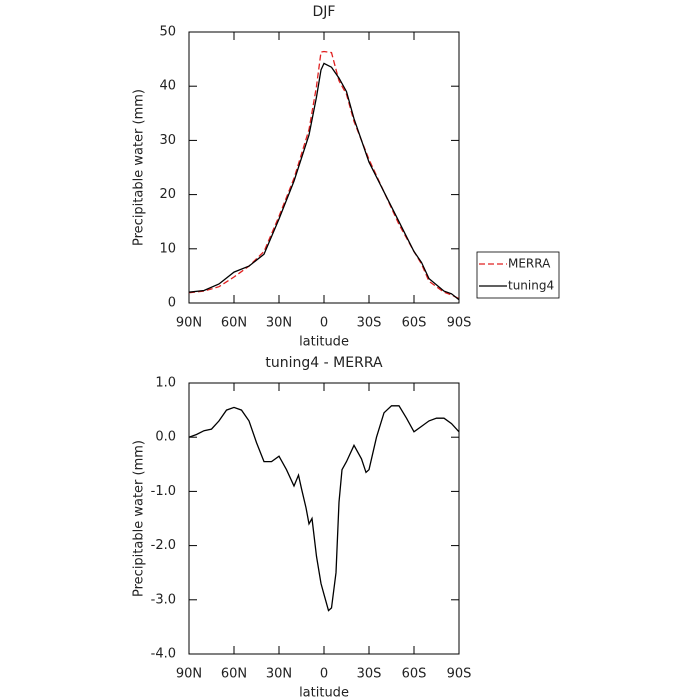 This screenshot has height=700, width=700. What do you see at coordinates (165, 437) in the screenshot?
I see `y-tick-label: 0.0` at bounding box center [165, 437].